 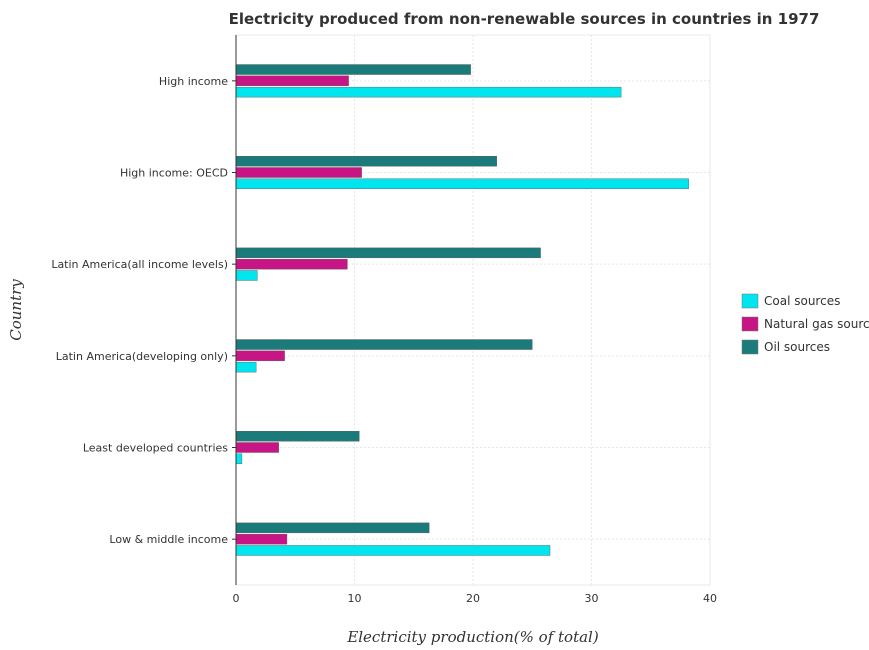 What do you see at coordinates (710, 598) in the screenshot?
I see `x-tick-label: 40` at bounding box center [710, 598].